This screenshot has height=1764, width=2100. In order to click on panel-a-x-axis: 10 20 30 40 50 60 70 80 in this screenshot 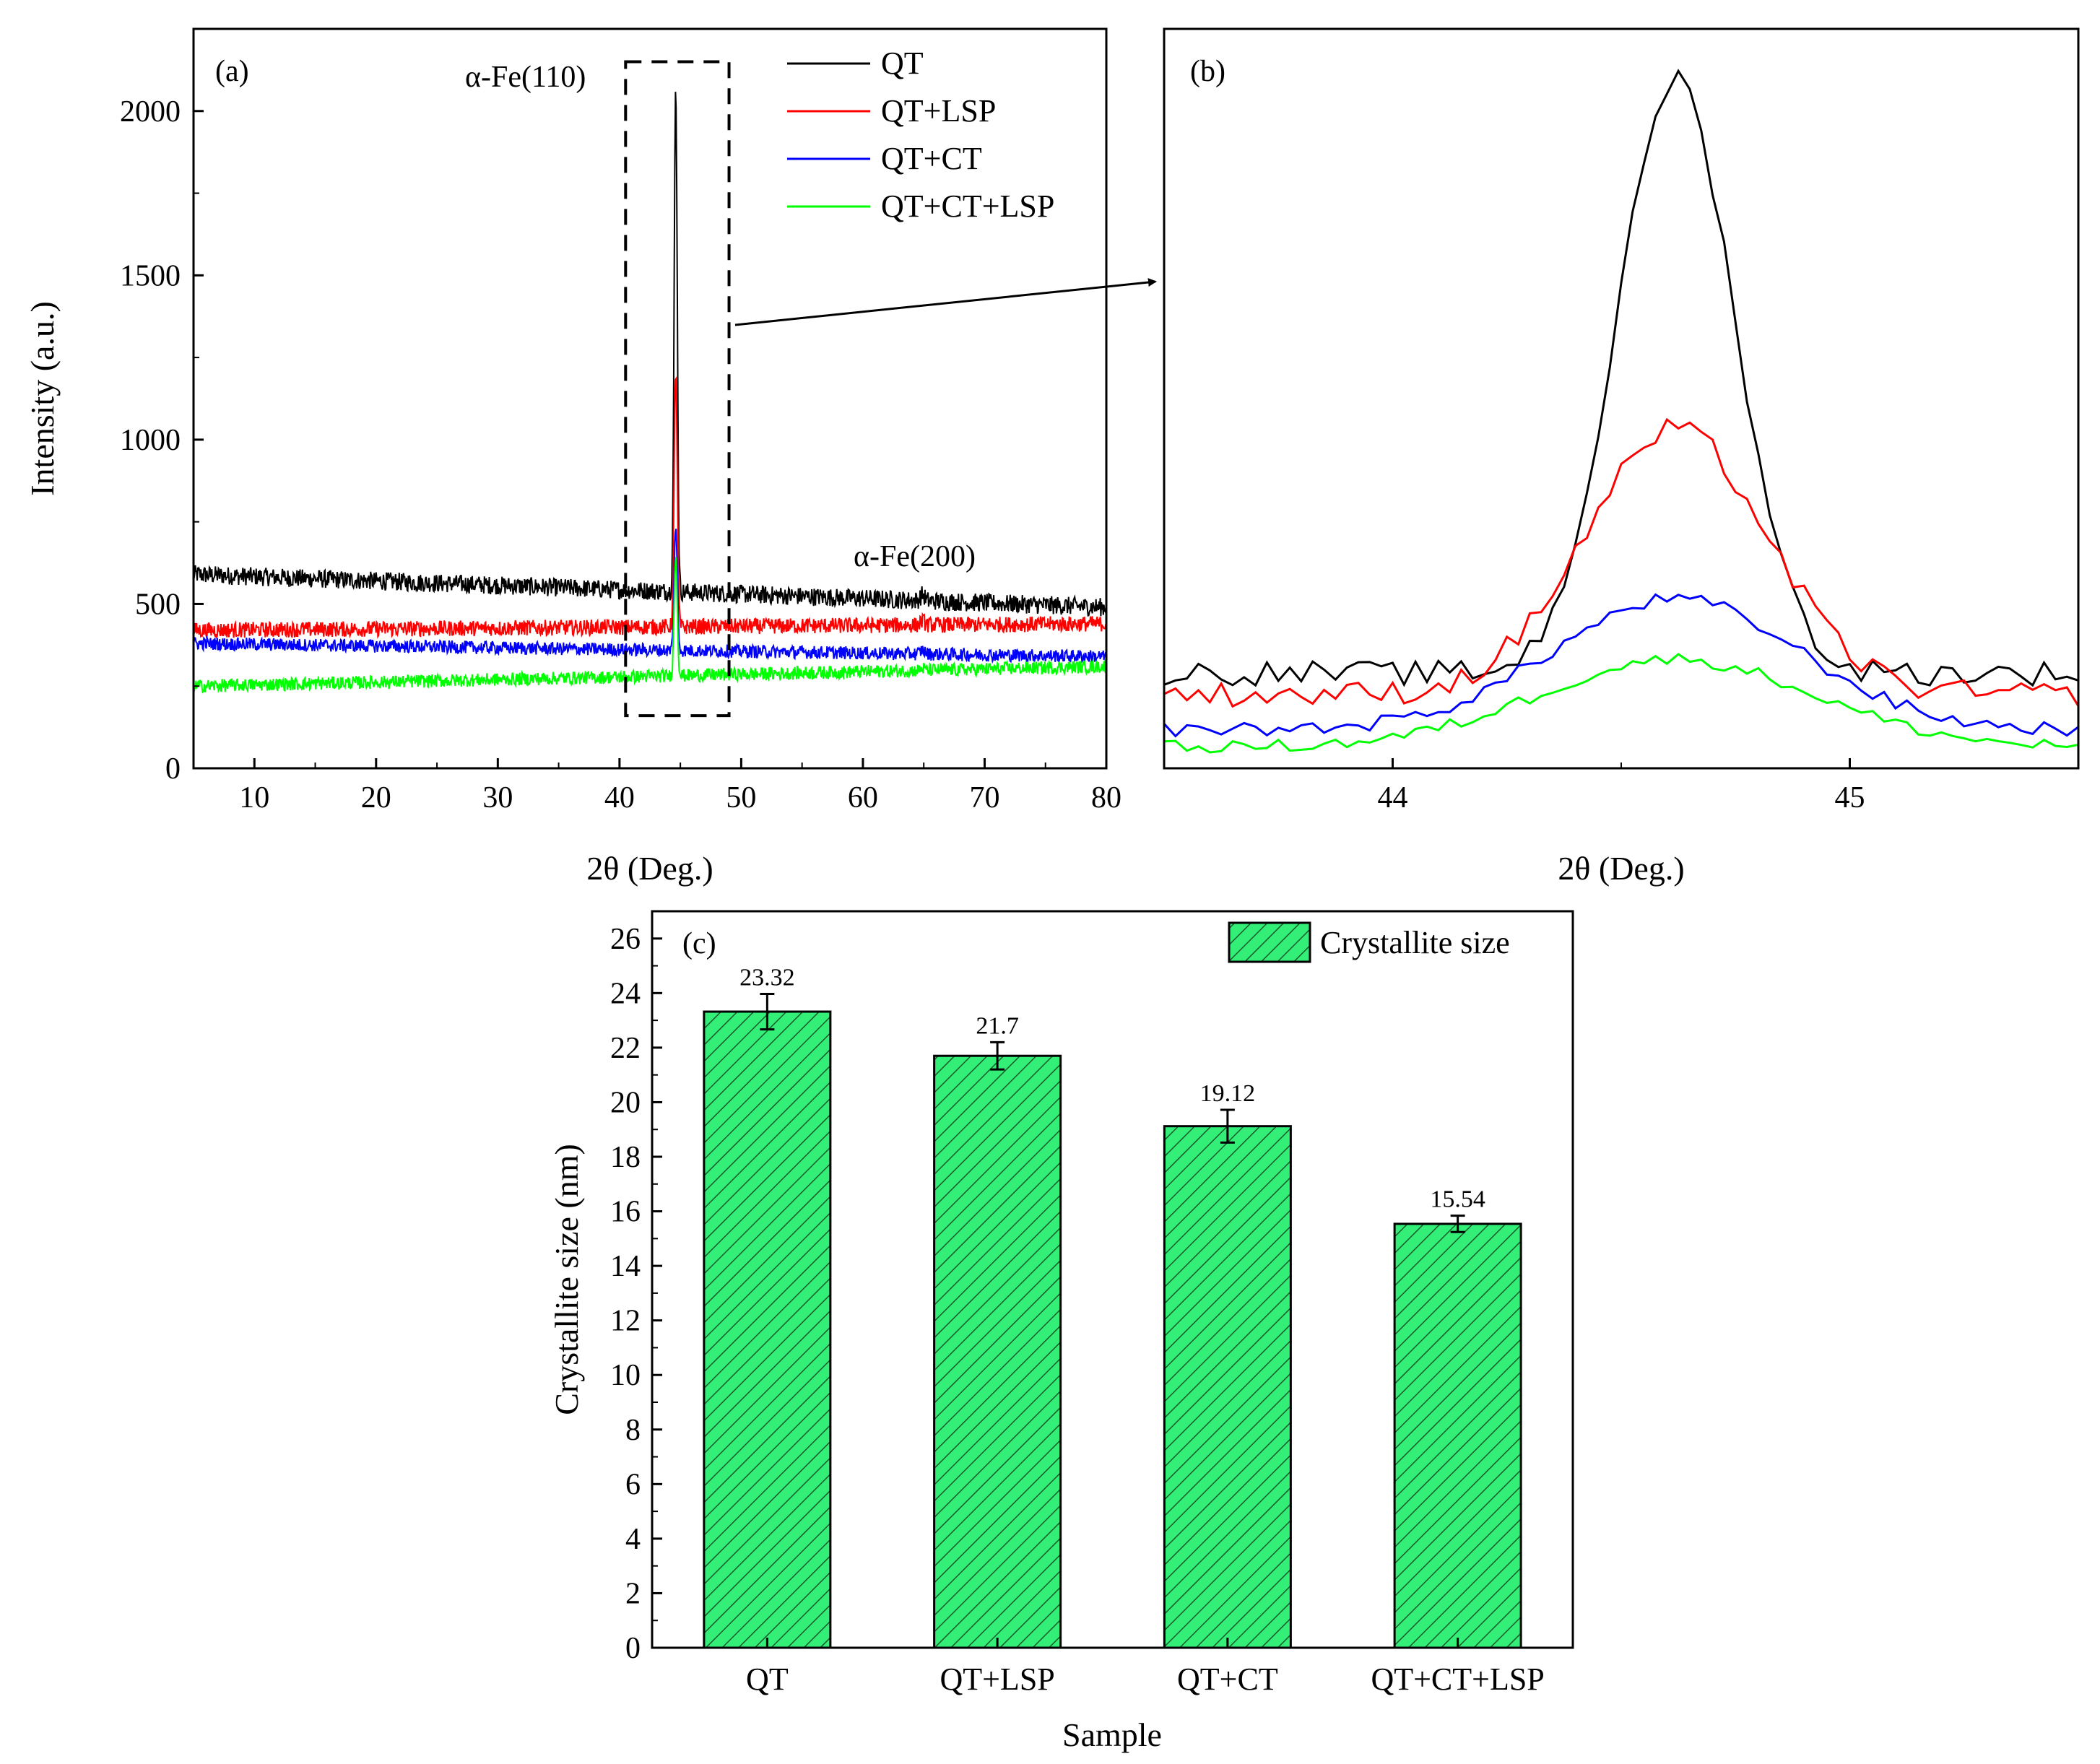, I will do `click(657, 786)`.